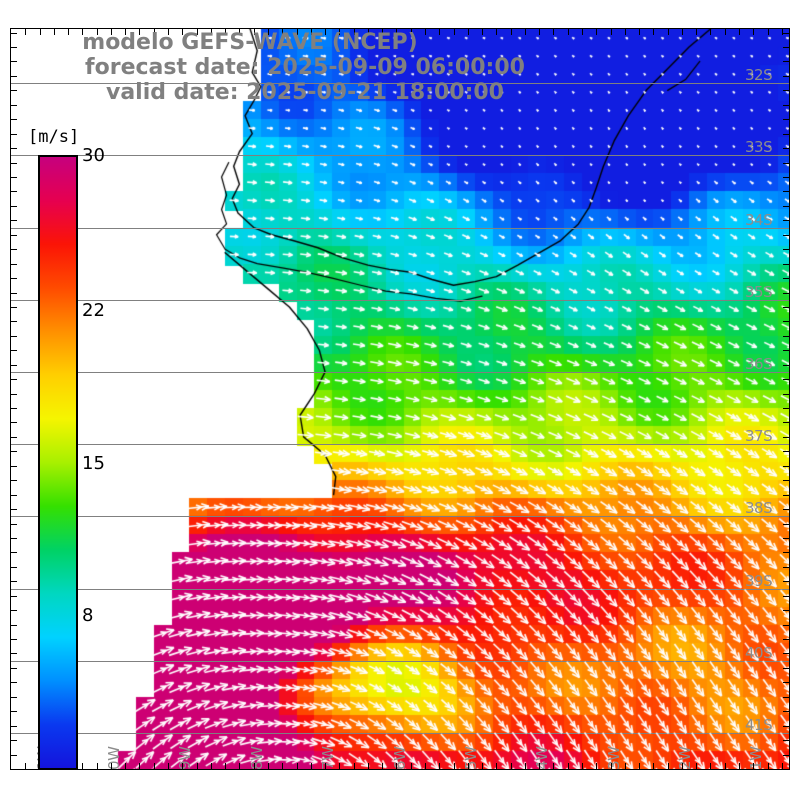 The width and height of the screenshot is (800, 800). I want to click on lat-label-38S: 38S, so click(759, 508).